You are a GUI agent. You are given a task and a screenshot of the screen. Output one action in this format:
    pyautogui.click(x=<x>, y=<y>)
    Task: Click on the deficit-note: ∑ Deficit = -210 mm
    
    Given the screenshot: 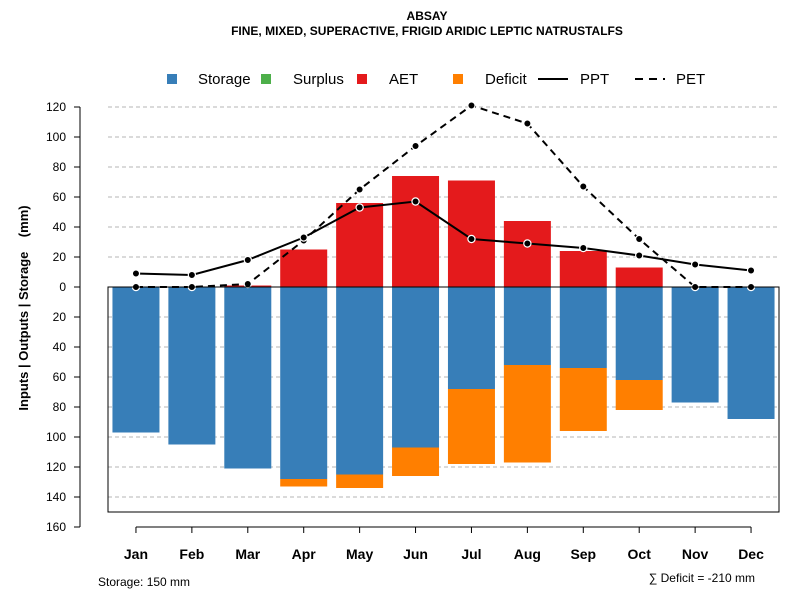 What is the action you would take?
    pyautogui.click(x=702, y=578)
    